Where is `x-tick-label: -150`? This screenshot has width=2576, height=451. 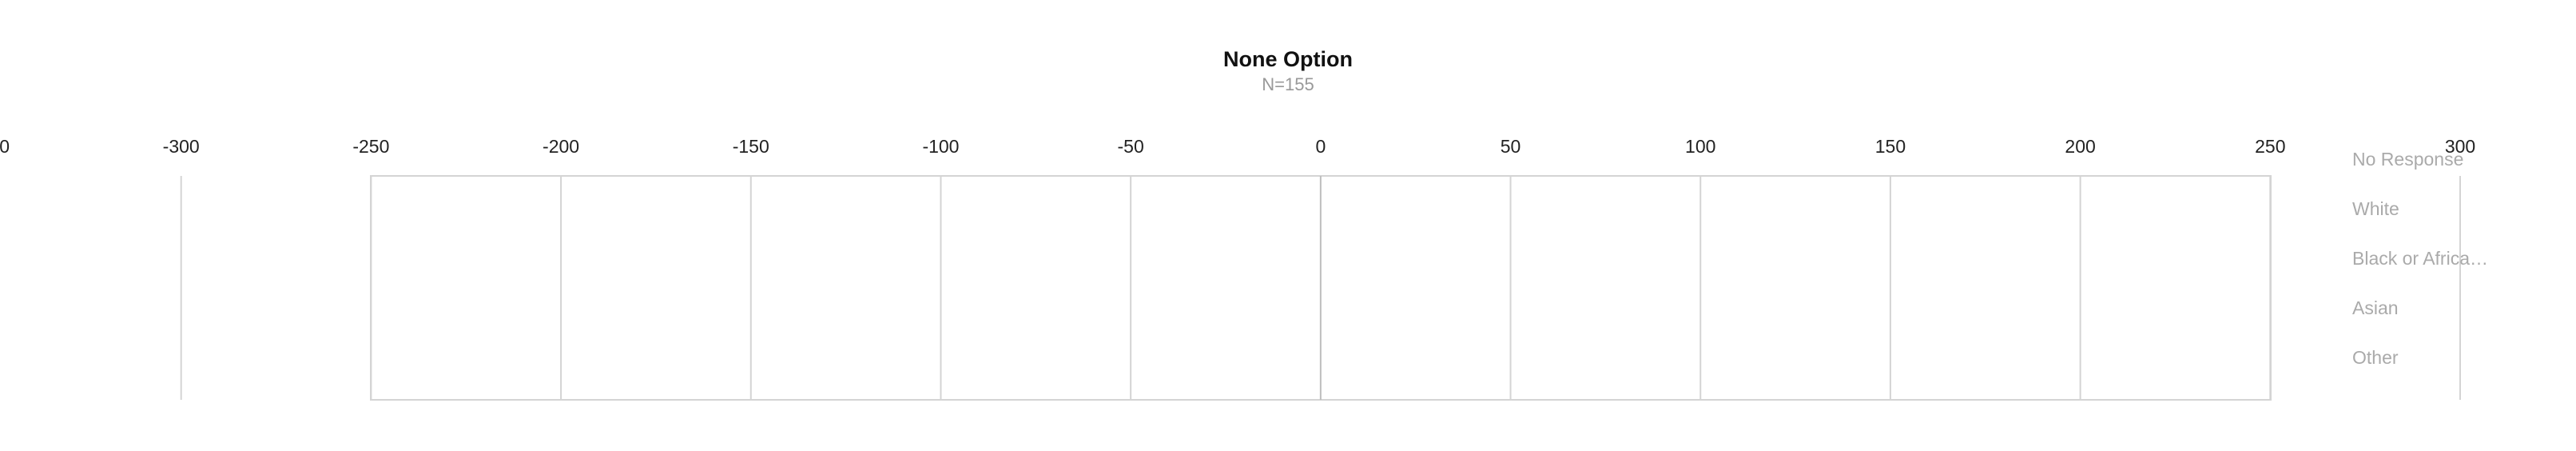
x-tick-label: -150 is located at coordinates (751, 146).